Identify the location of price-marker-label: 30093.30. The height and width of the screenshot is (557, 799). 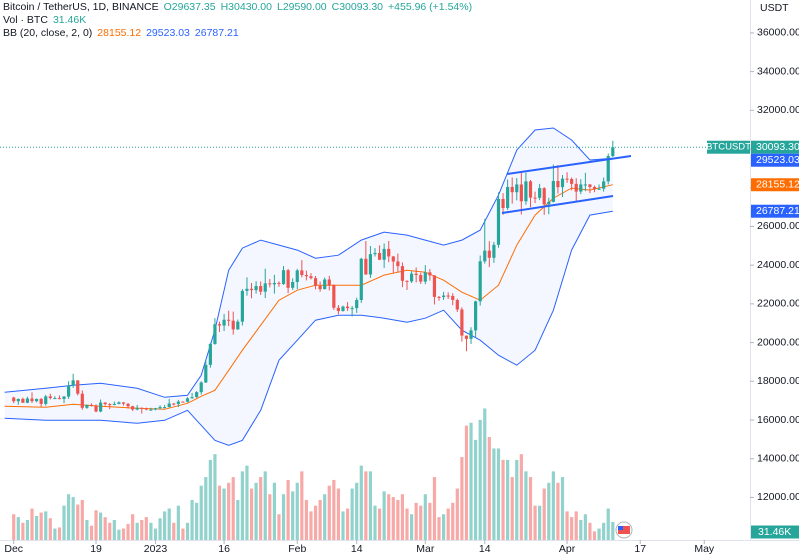
(777, 147).